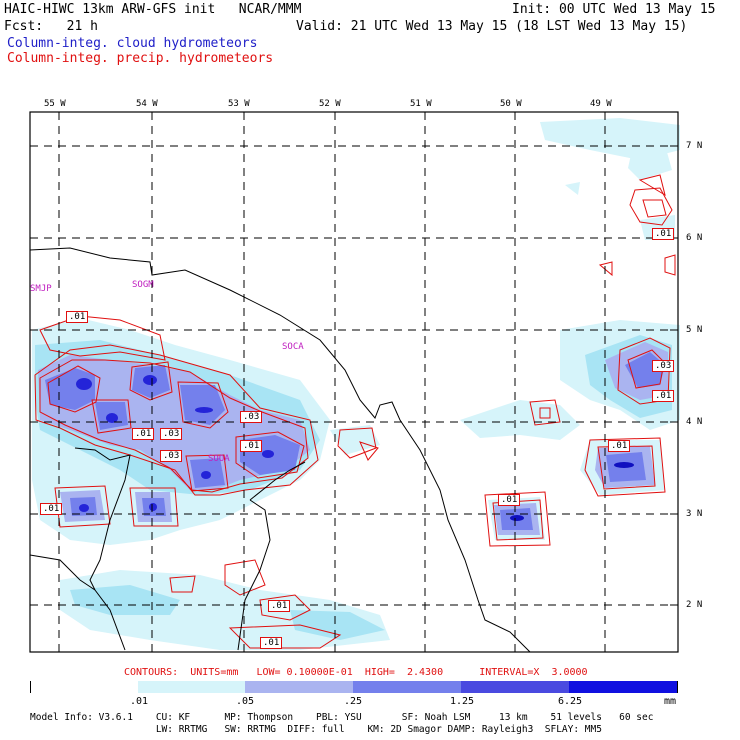 Image resolution: width=740 pixels, height=740 pixels. I want to click on lon-label: 54 W, so click(147, 104).